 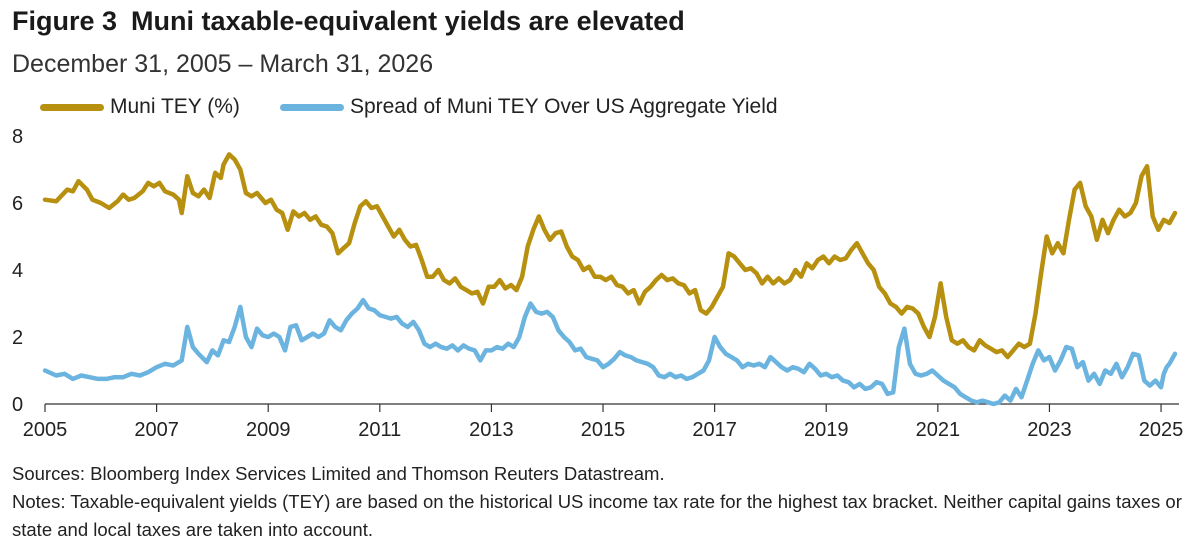 What do you see at coordinates (72, 107) in the screenshot?
I see `legend-swatch-muni-tey` at bounding box center [72, 107].